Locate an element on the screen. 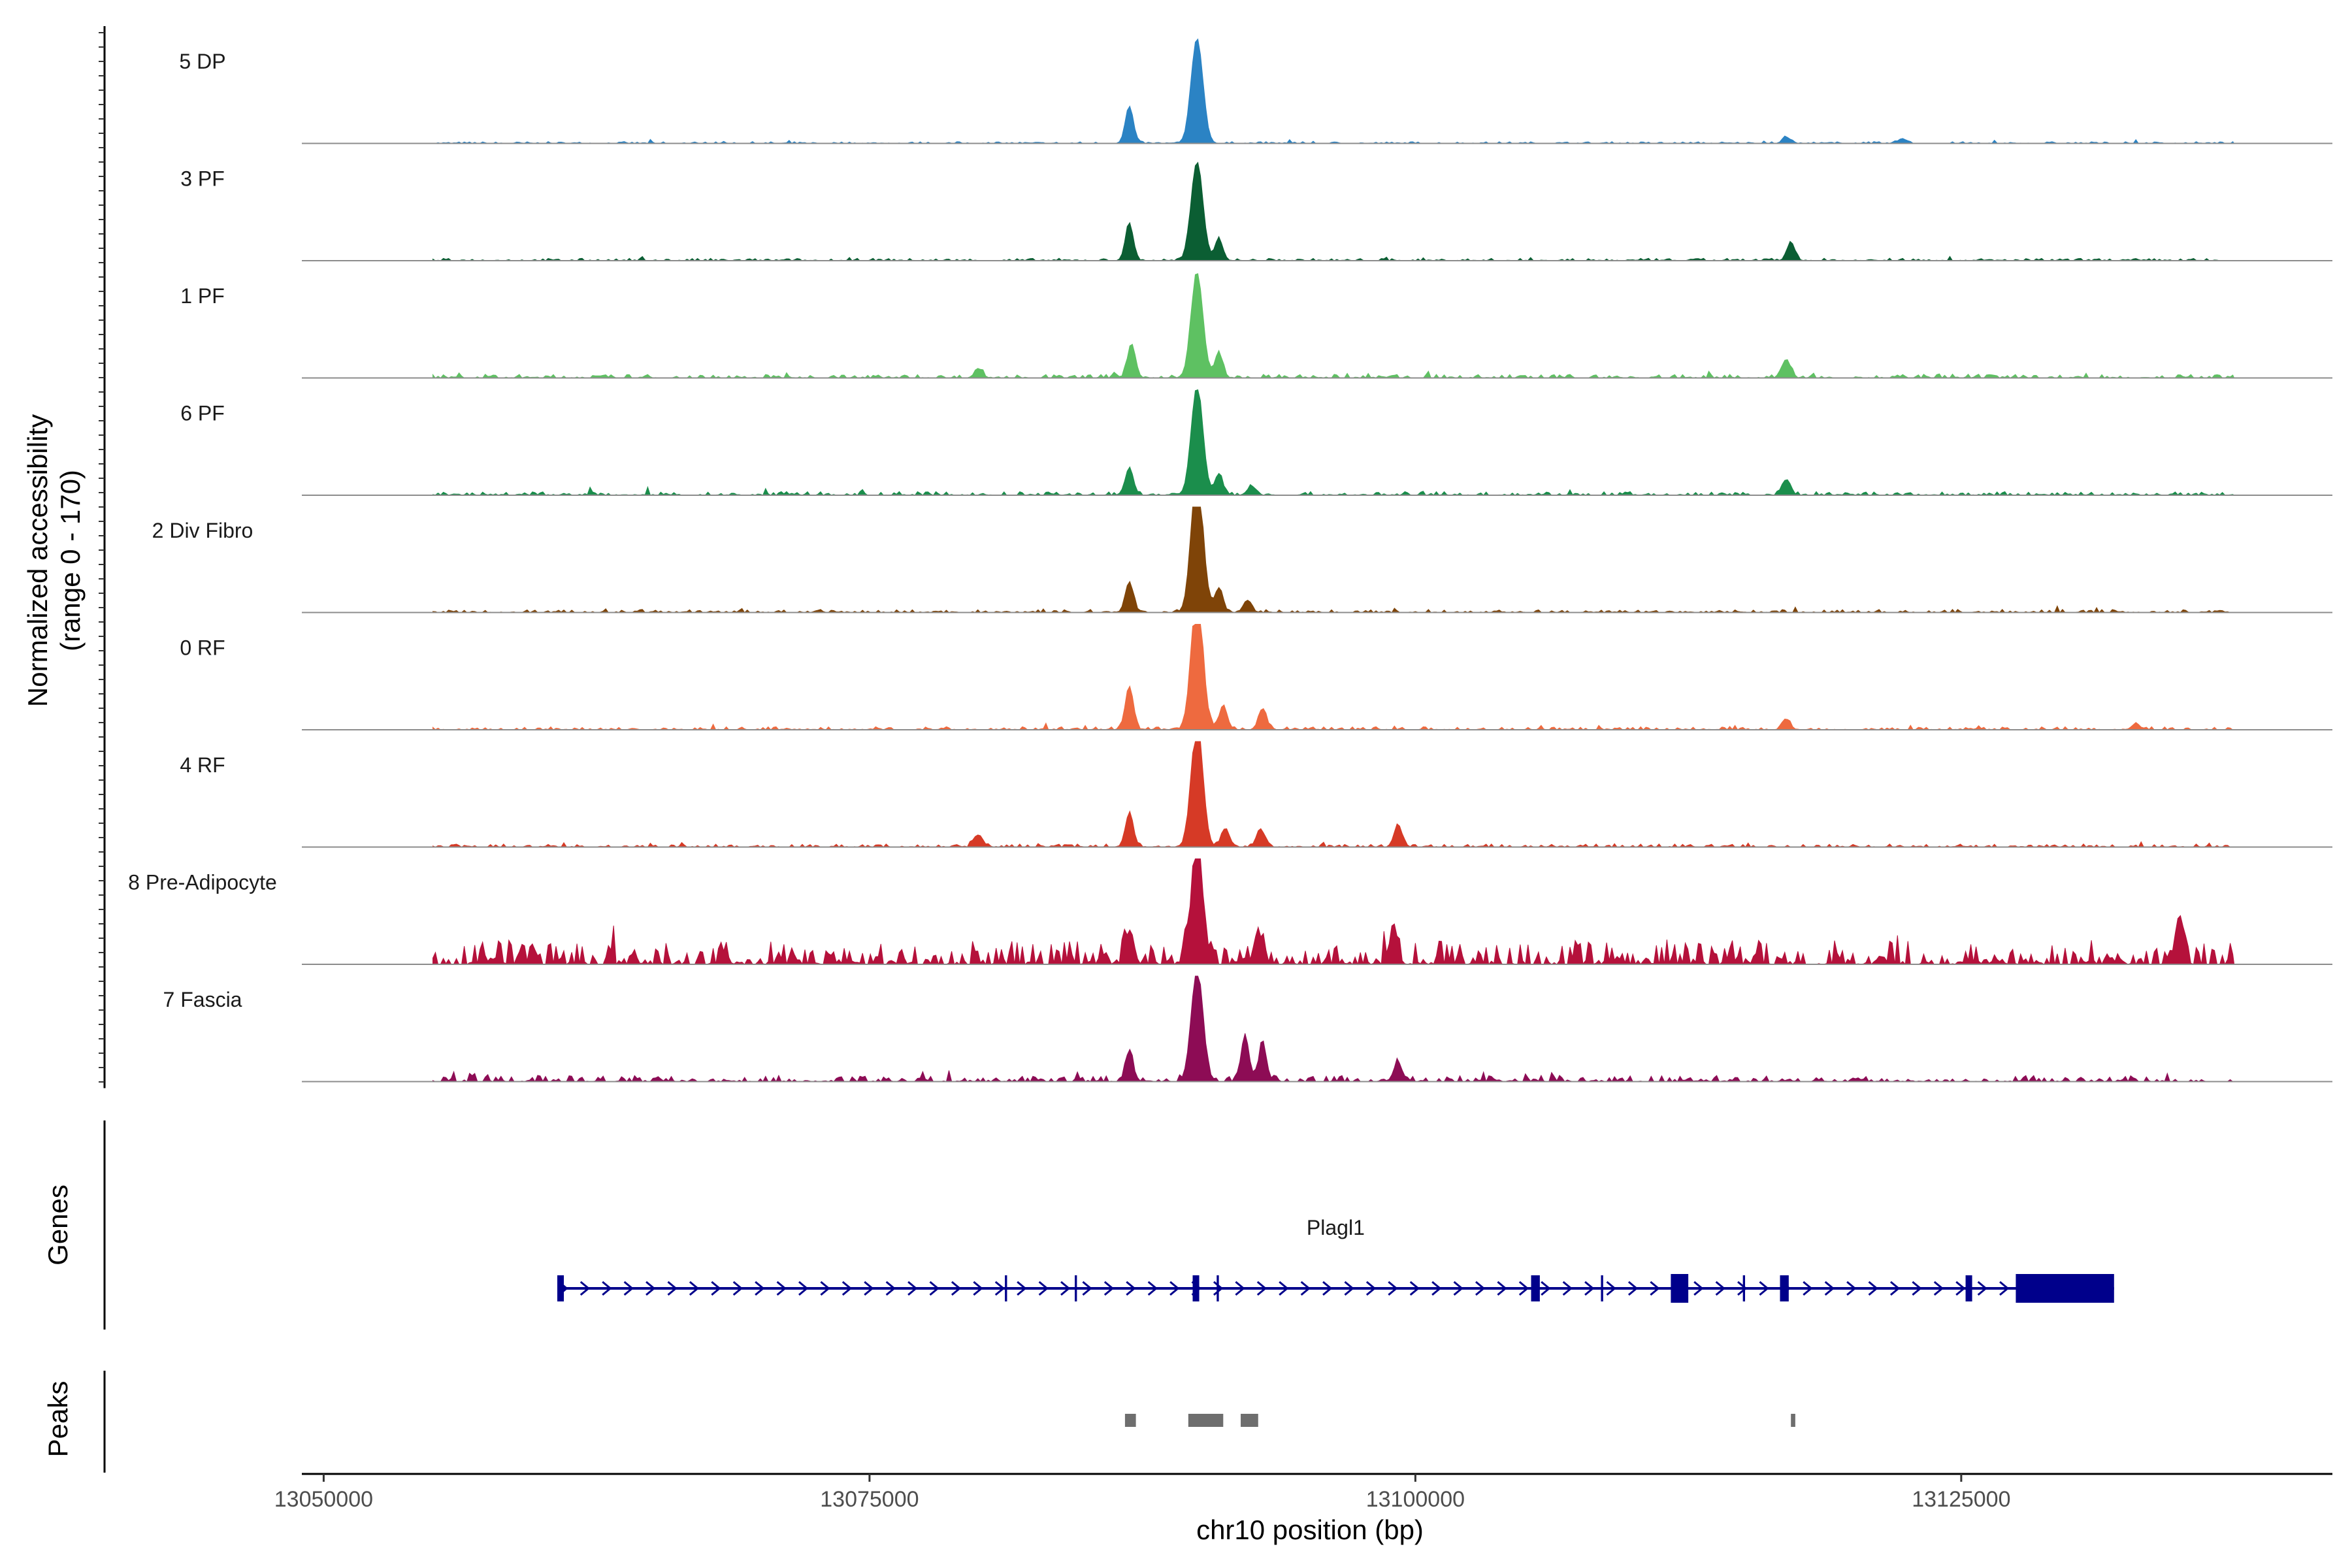  track-3-pf: 3 PF is located at coordinates (1256, 211).